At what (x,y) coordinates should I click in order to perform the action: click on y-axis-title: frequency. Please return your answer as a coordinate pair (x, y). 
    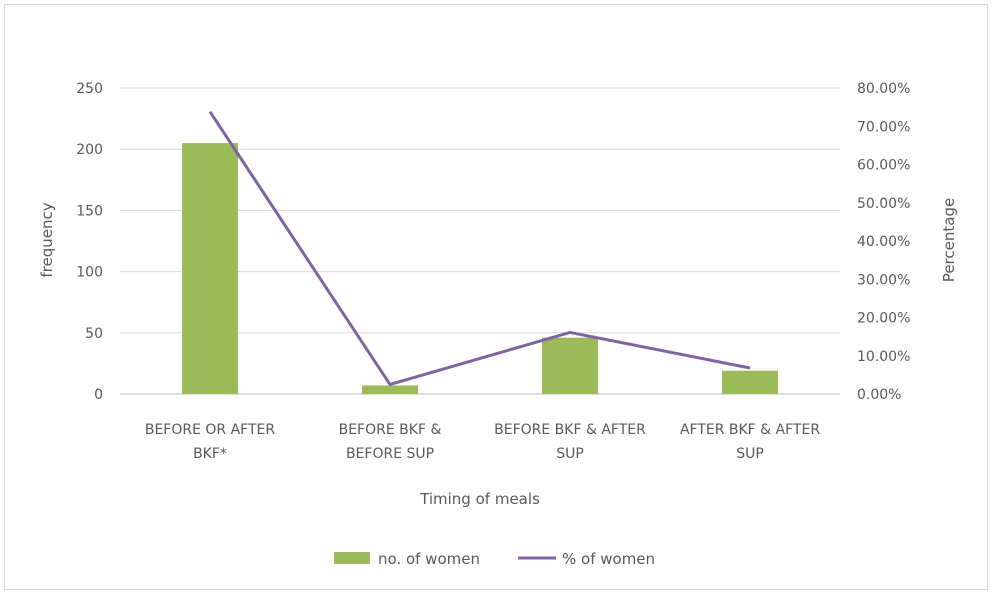
    Looking at the image, I should click on (47, 239).